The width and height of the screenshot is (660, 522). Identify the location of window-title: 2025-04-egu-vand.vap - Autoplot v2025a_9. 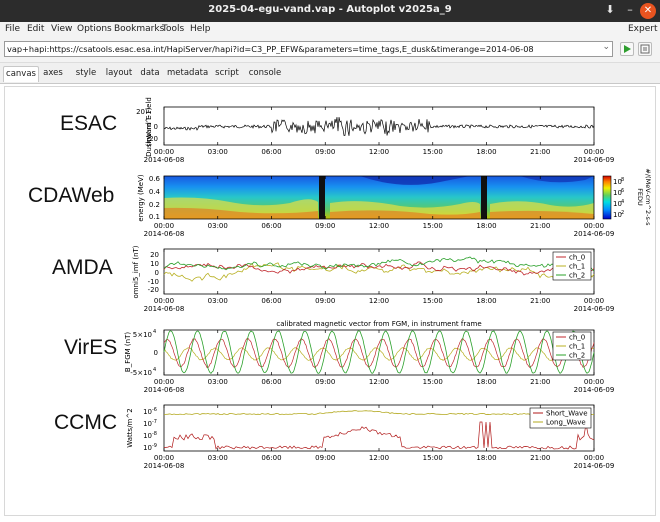
(330, 9).